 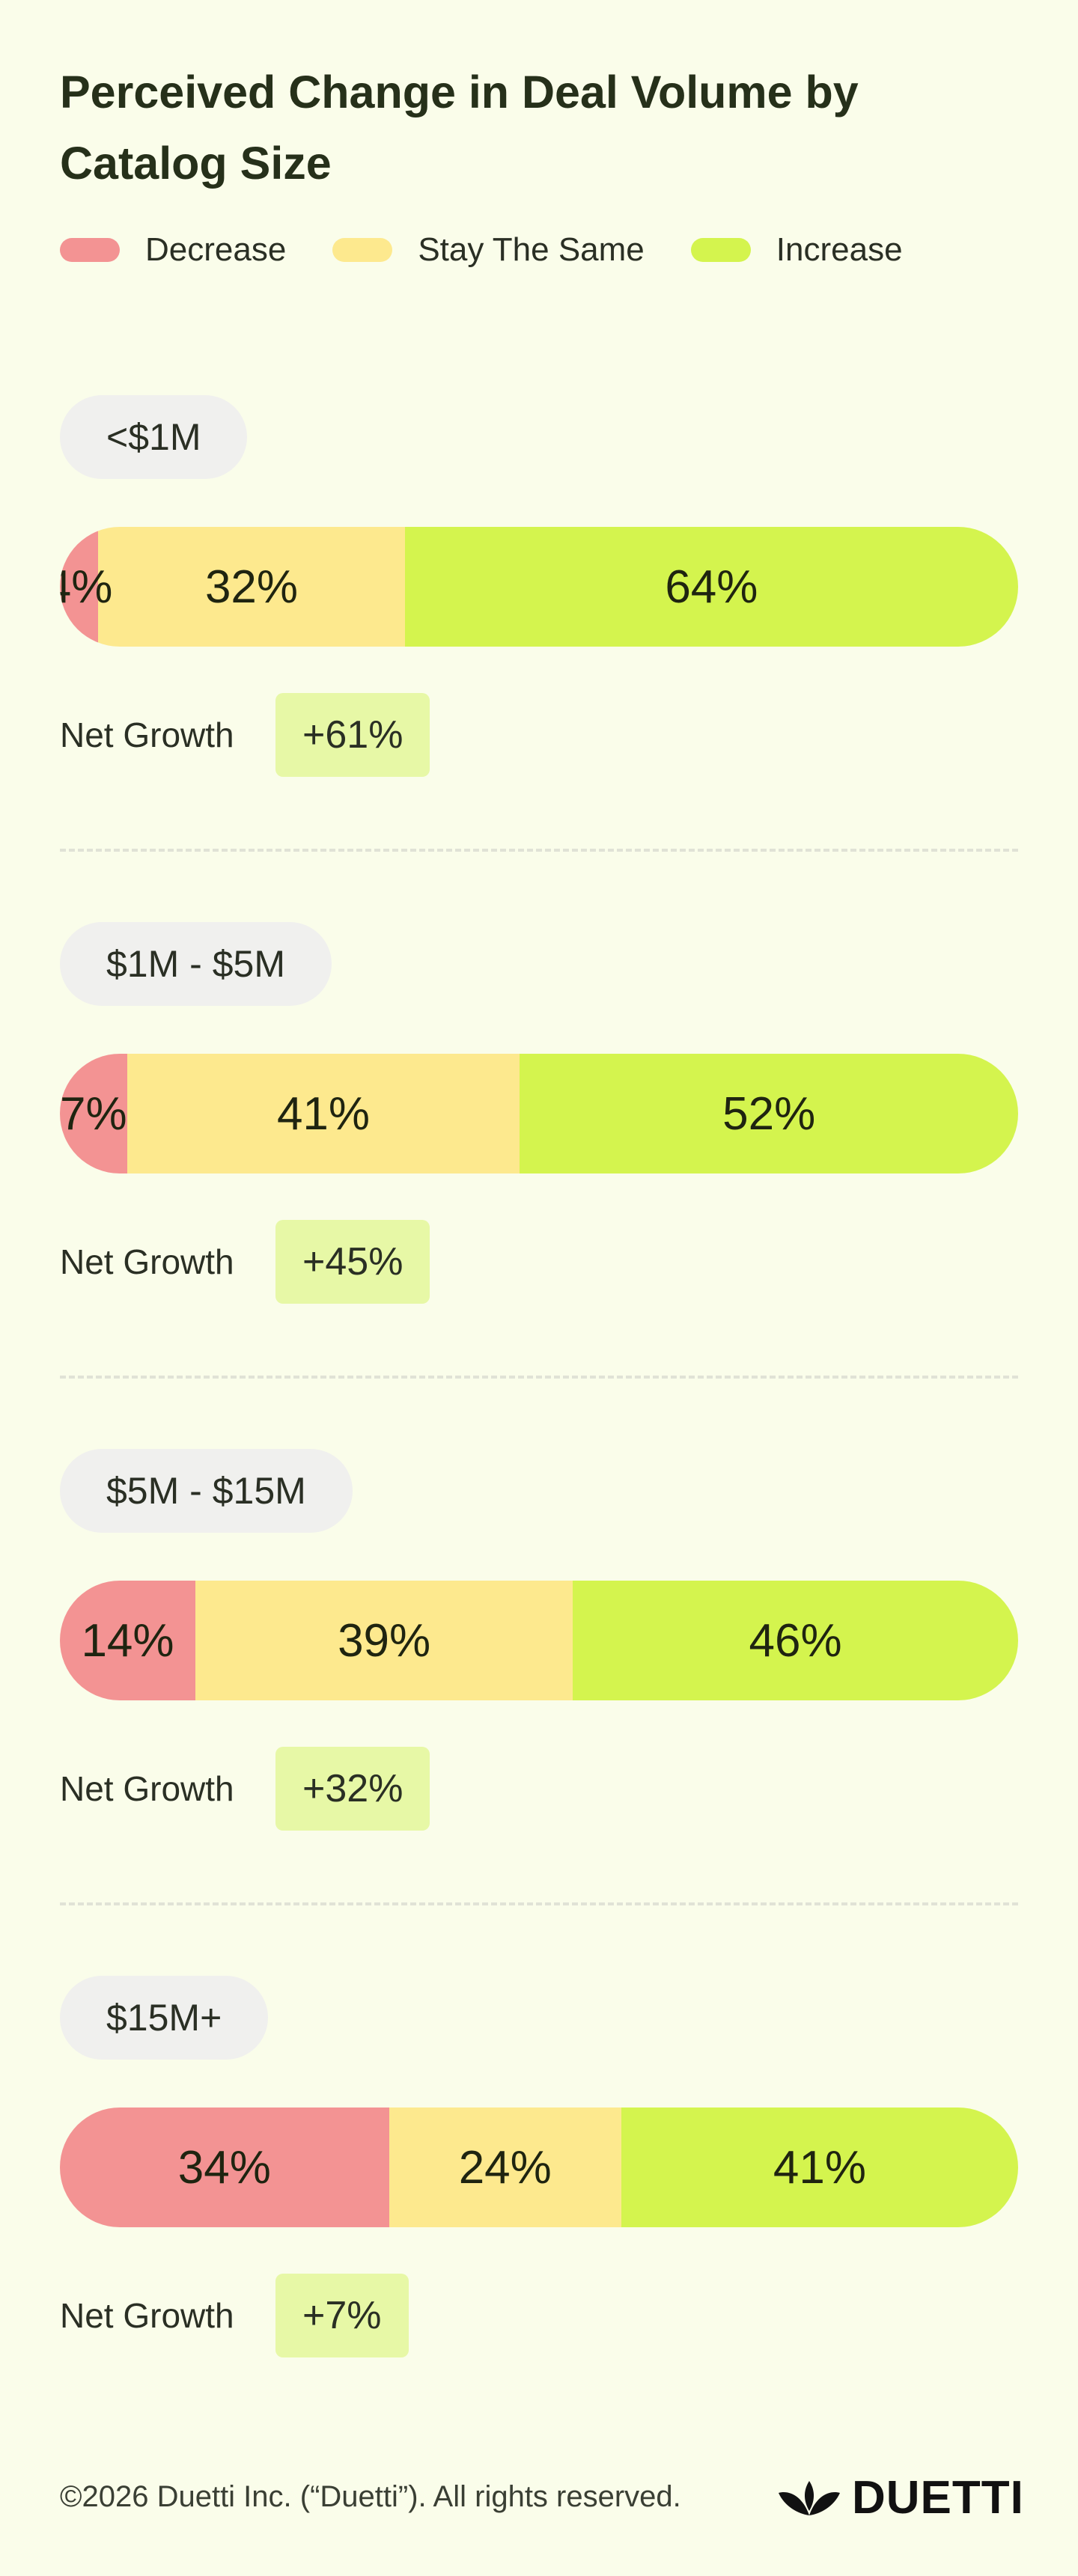 I want to click on net-growth-value: +32%, so click(x=352, y=1789).